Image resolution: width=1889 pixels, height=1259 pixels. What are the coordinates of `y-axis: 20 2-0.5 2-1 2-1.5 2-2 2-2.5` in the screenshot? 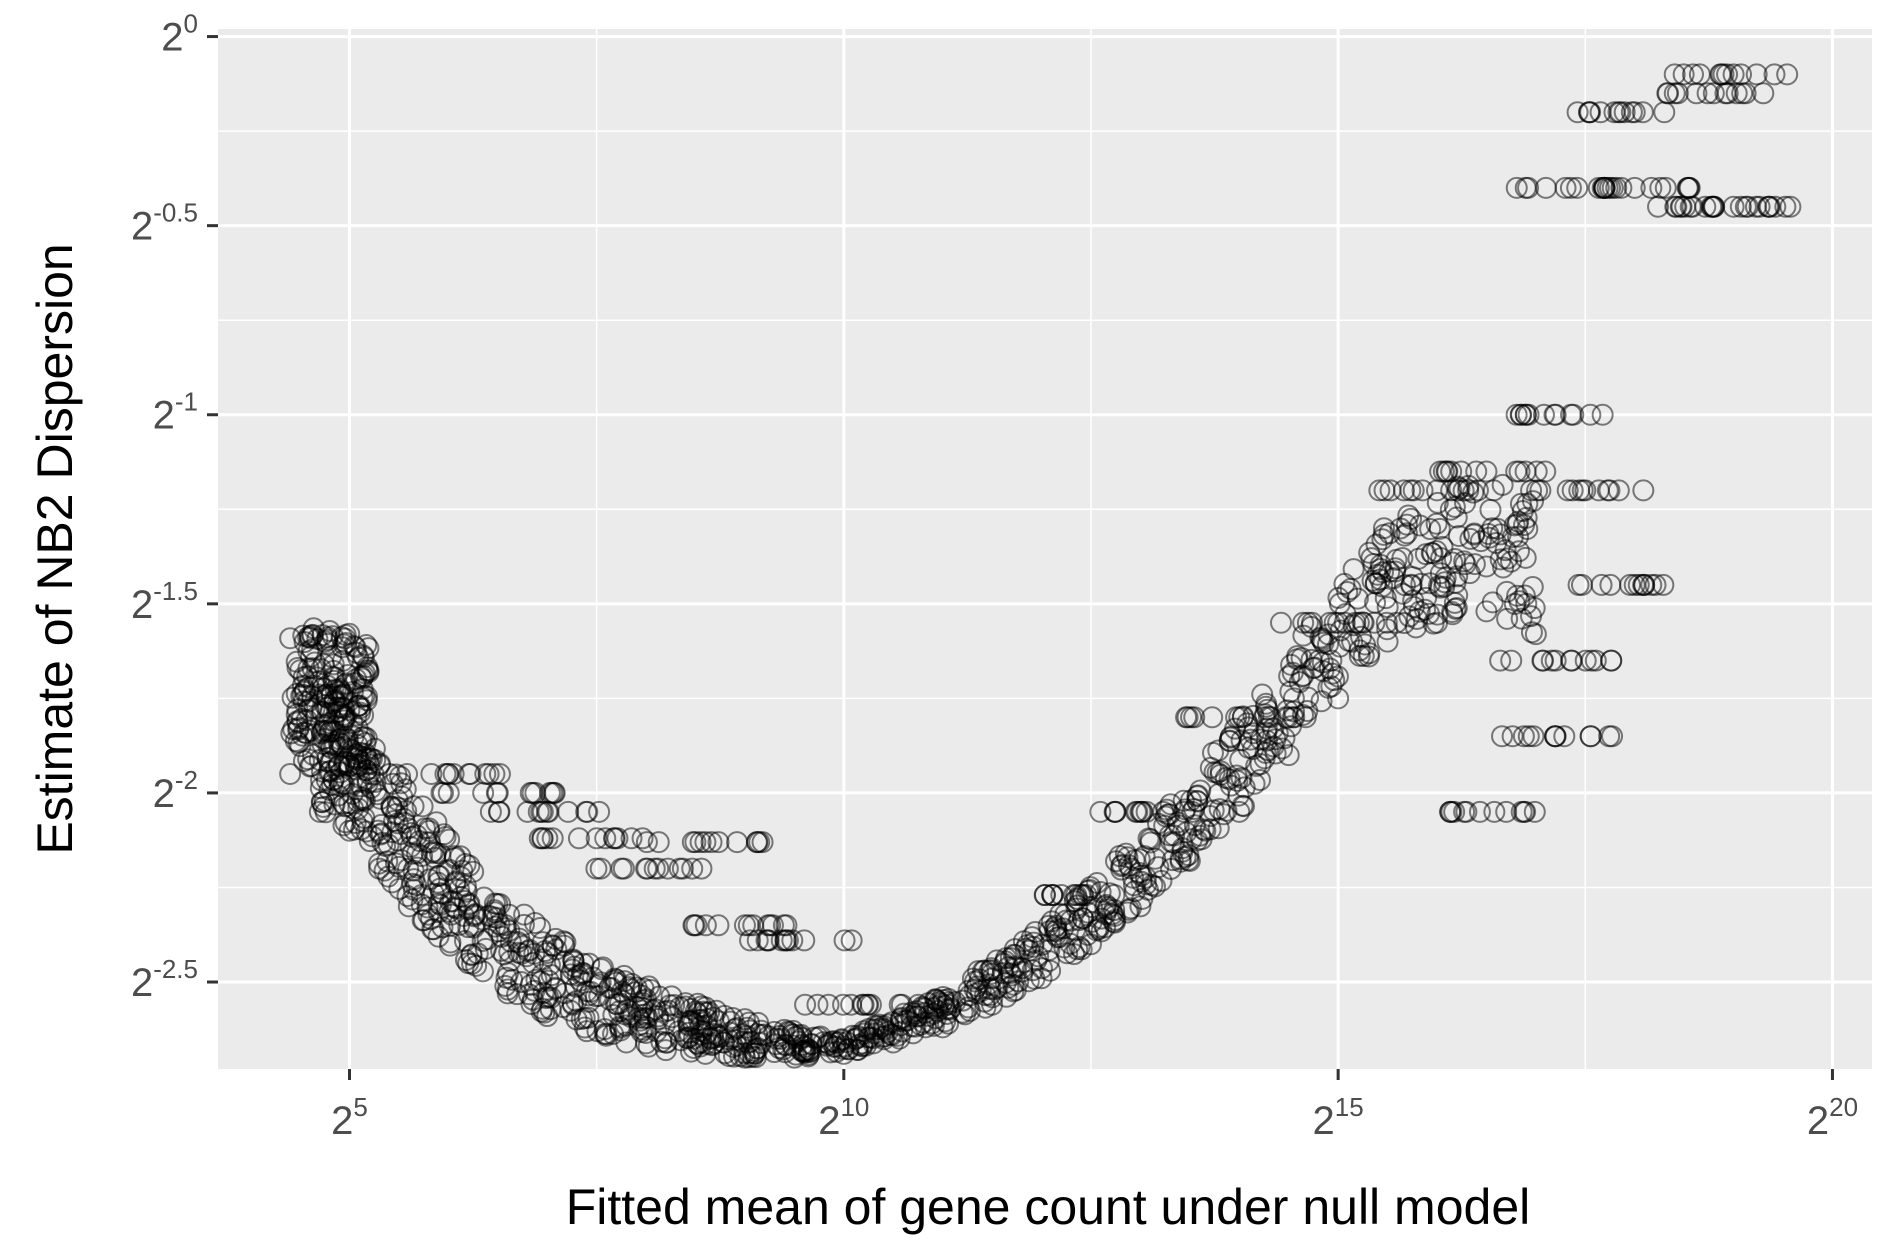 It's located at (174, 507).